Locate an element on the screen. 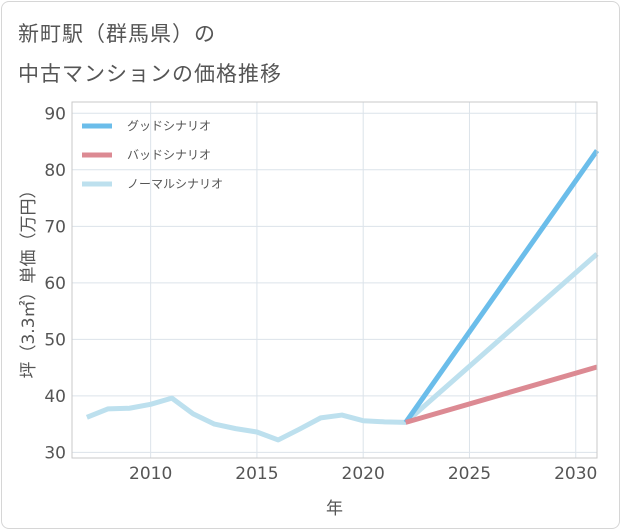 This screenshot has height=530, width=621. legend-label: グッドシナリオ is located at coordinates (169, 126).